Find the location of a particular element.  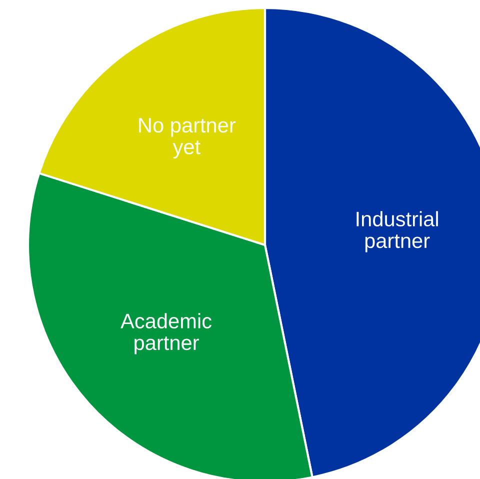

slice-label: No partner yet is located at coordinates (187, 138).